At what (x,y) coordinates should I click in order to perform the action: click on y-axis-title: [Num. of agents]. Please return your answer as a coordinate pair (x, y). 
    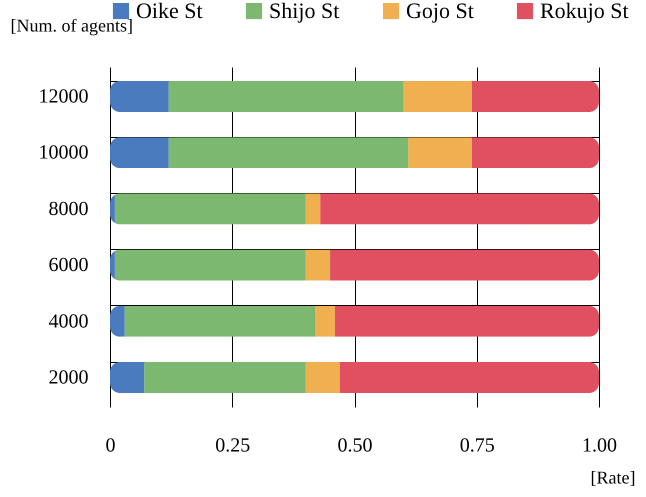
    Looking at the image, I should click on (71, 26).